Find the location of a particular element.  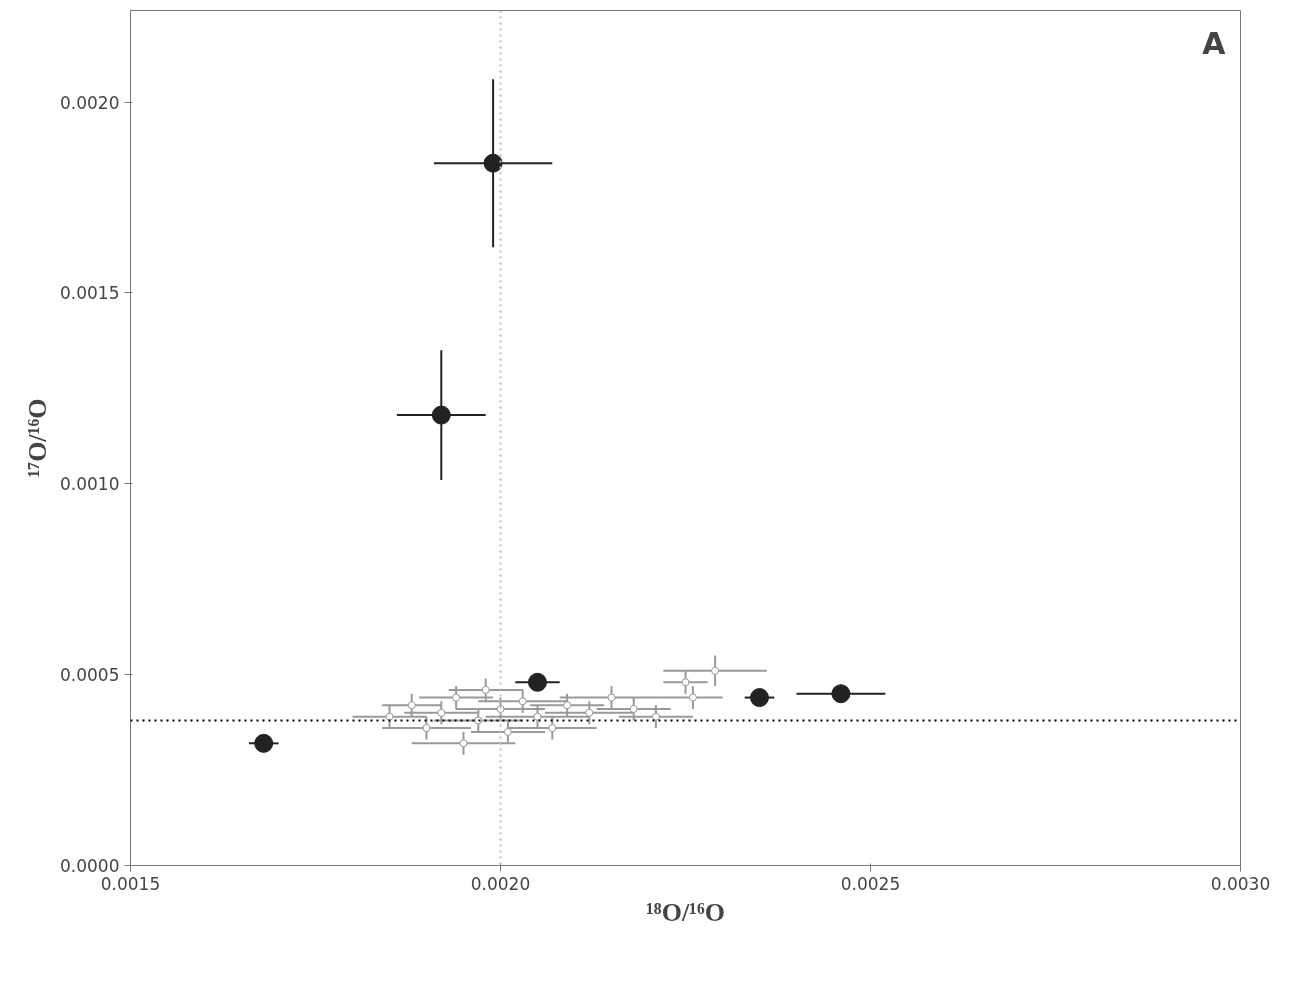

x-tick-label: 0.0015 is located at coordinates (130, 883).